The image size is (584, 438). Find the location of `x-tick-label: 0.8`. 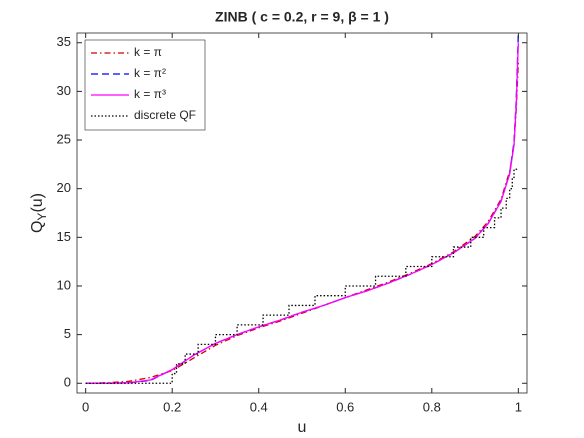

x-tick-label: 0.8 is located at coordinates (432, 406).